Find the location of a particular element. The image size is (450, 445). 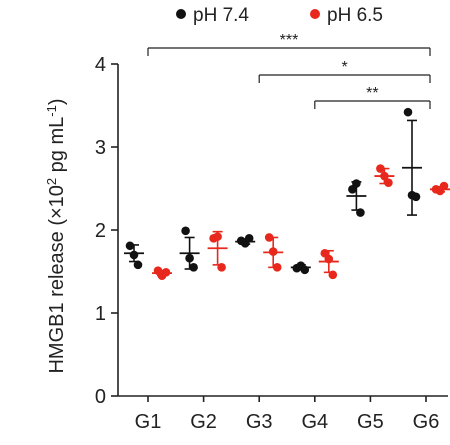

y-axis-label: HMGB1 release (×102 pg mL-1) is located at coordinates (56, 235).